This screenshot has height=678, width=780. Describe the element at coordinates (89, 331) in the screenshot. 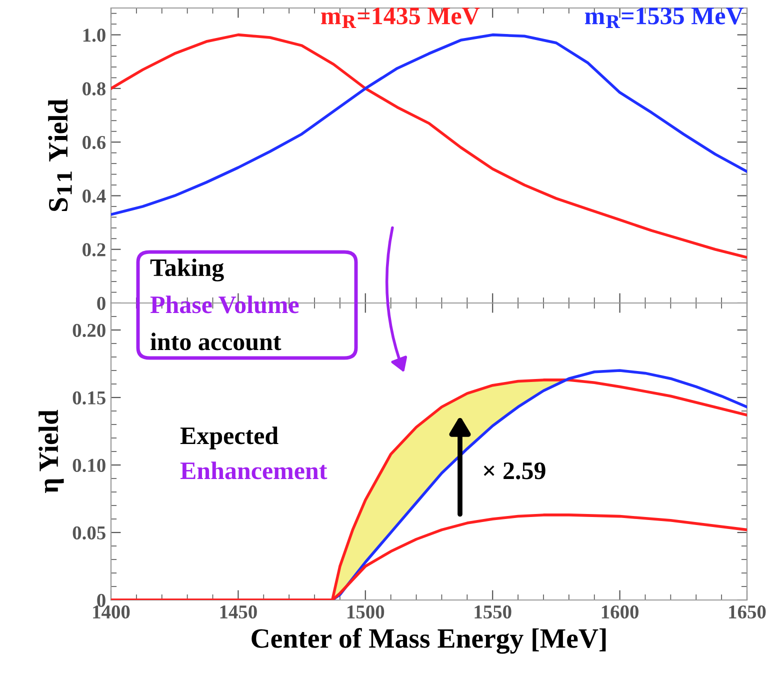

I see `y-tick-label: 0.20` at that location.